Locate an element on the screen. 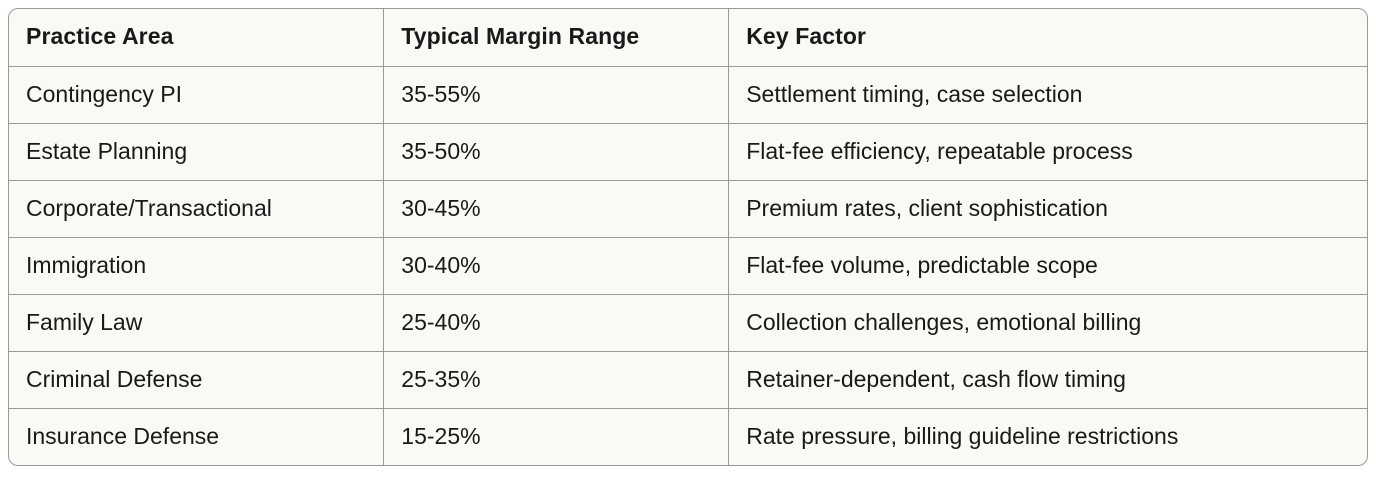  cell-practice-area: Estate Planning is located at coordinates (197, 151).